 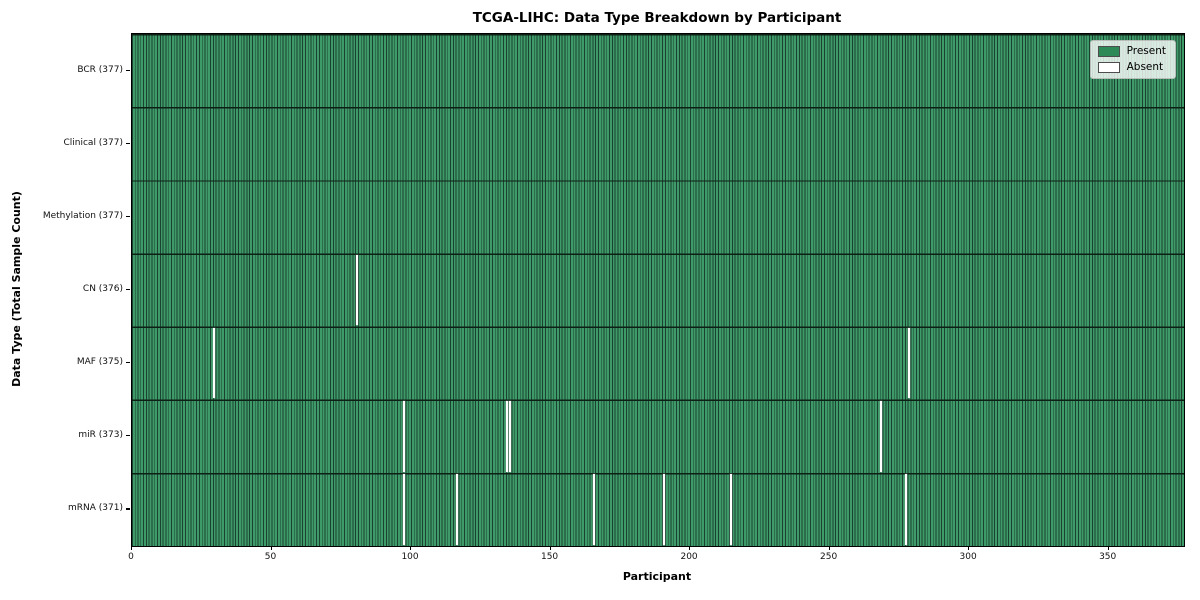 What do you see at coordinates (689, 557) in the screenshot?
I see `x-tick-label: 200` at bounding box center [689, 557].